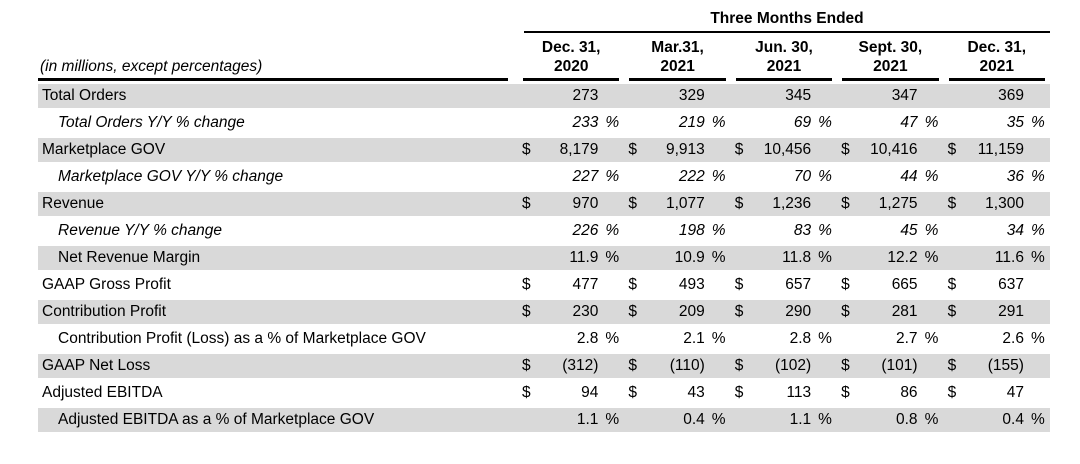 The image size is (1080, 464). Describe the element at coordinates (685, 149) in the screenshot. I see `value: 9,913` at that location.